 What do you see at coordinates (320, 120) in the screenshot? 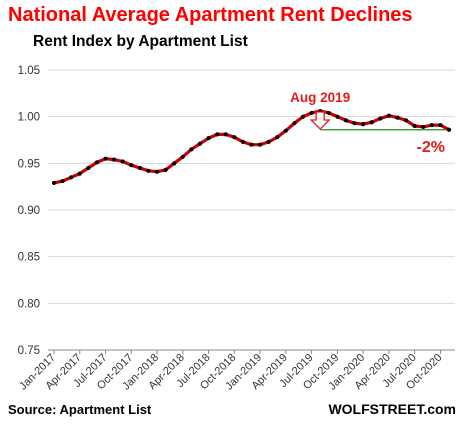
I see `arrow-down-icon` at bounding box center [320, 120].